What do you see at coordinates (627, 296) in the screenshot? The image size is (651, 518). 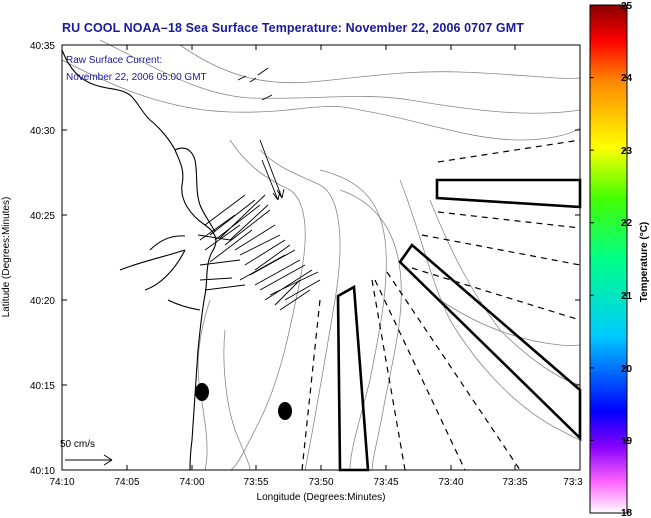 I see `colorbar-tick-label: 21` at bounding box center [627, 296].